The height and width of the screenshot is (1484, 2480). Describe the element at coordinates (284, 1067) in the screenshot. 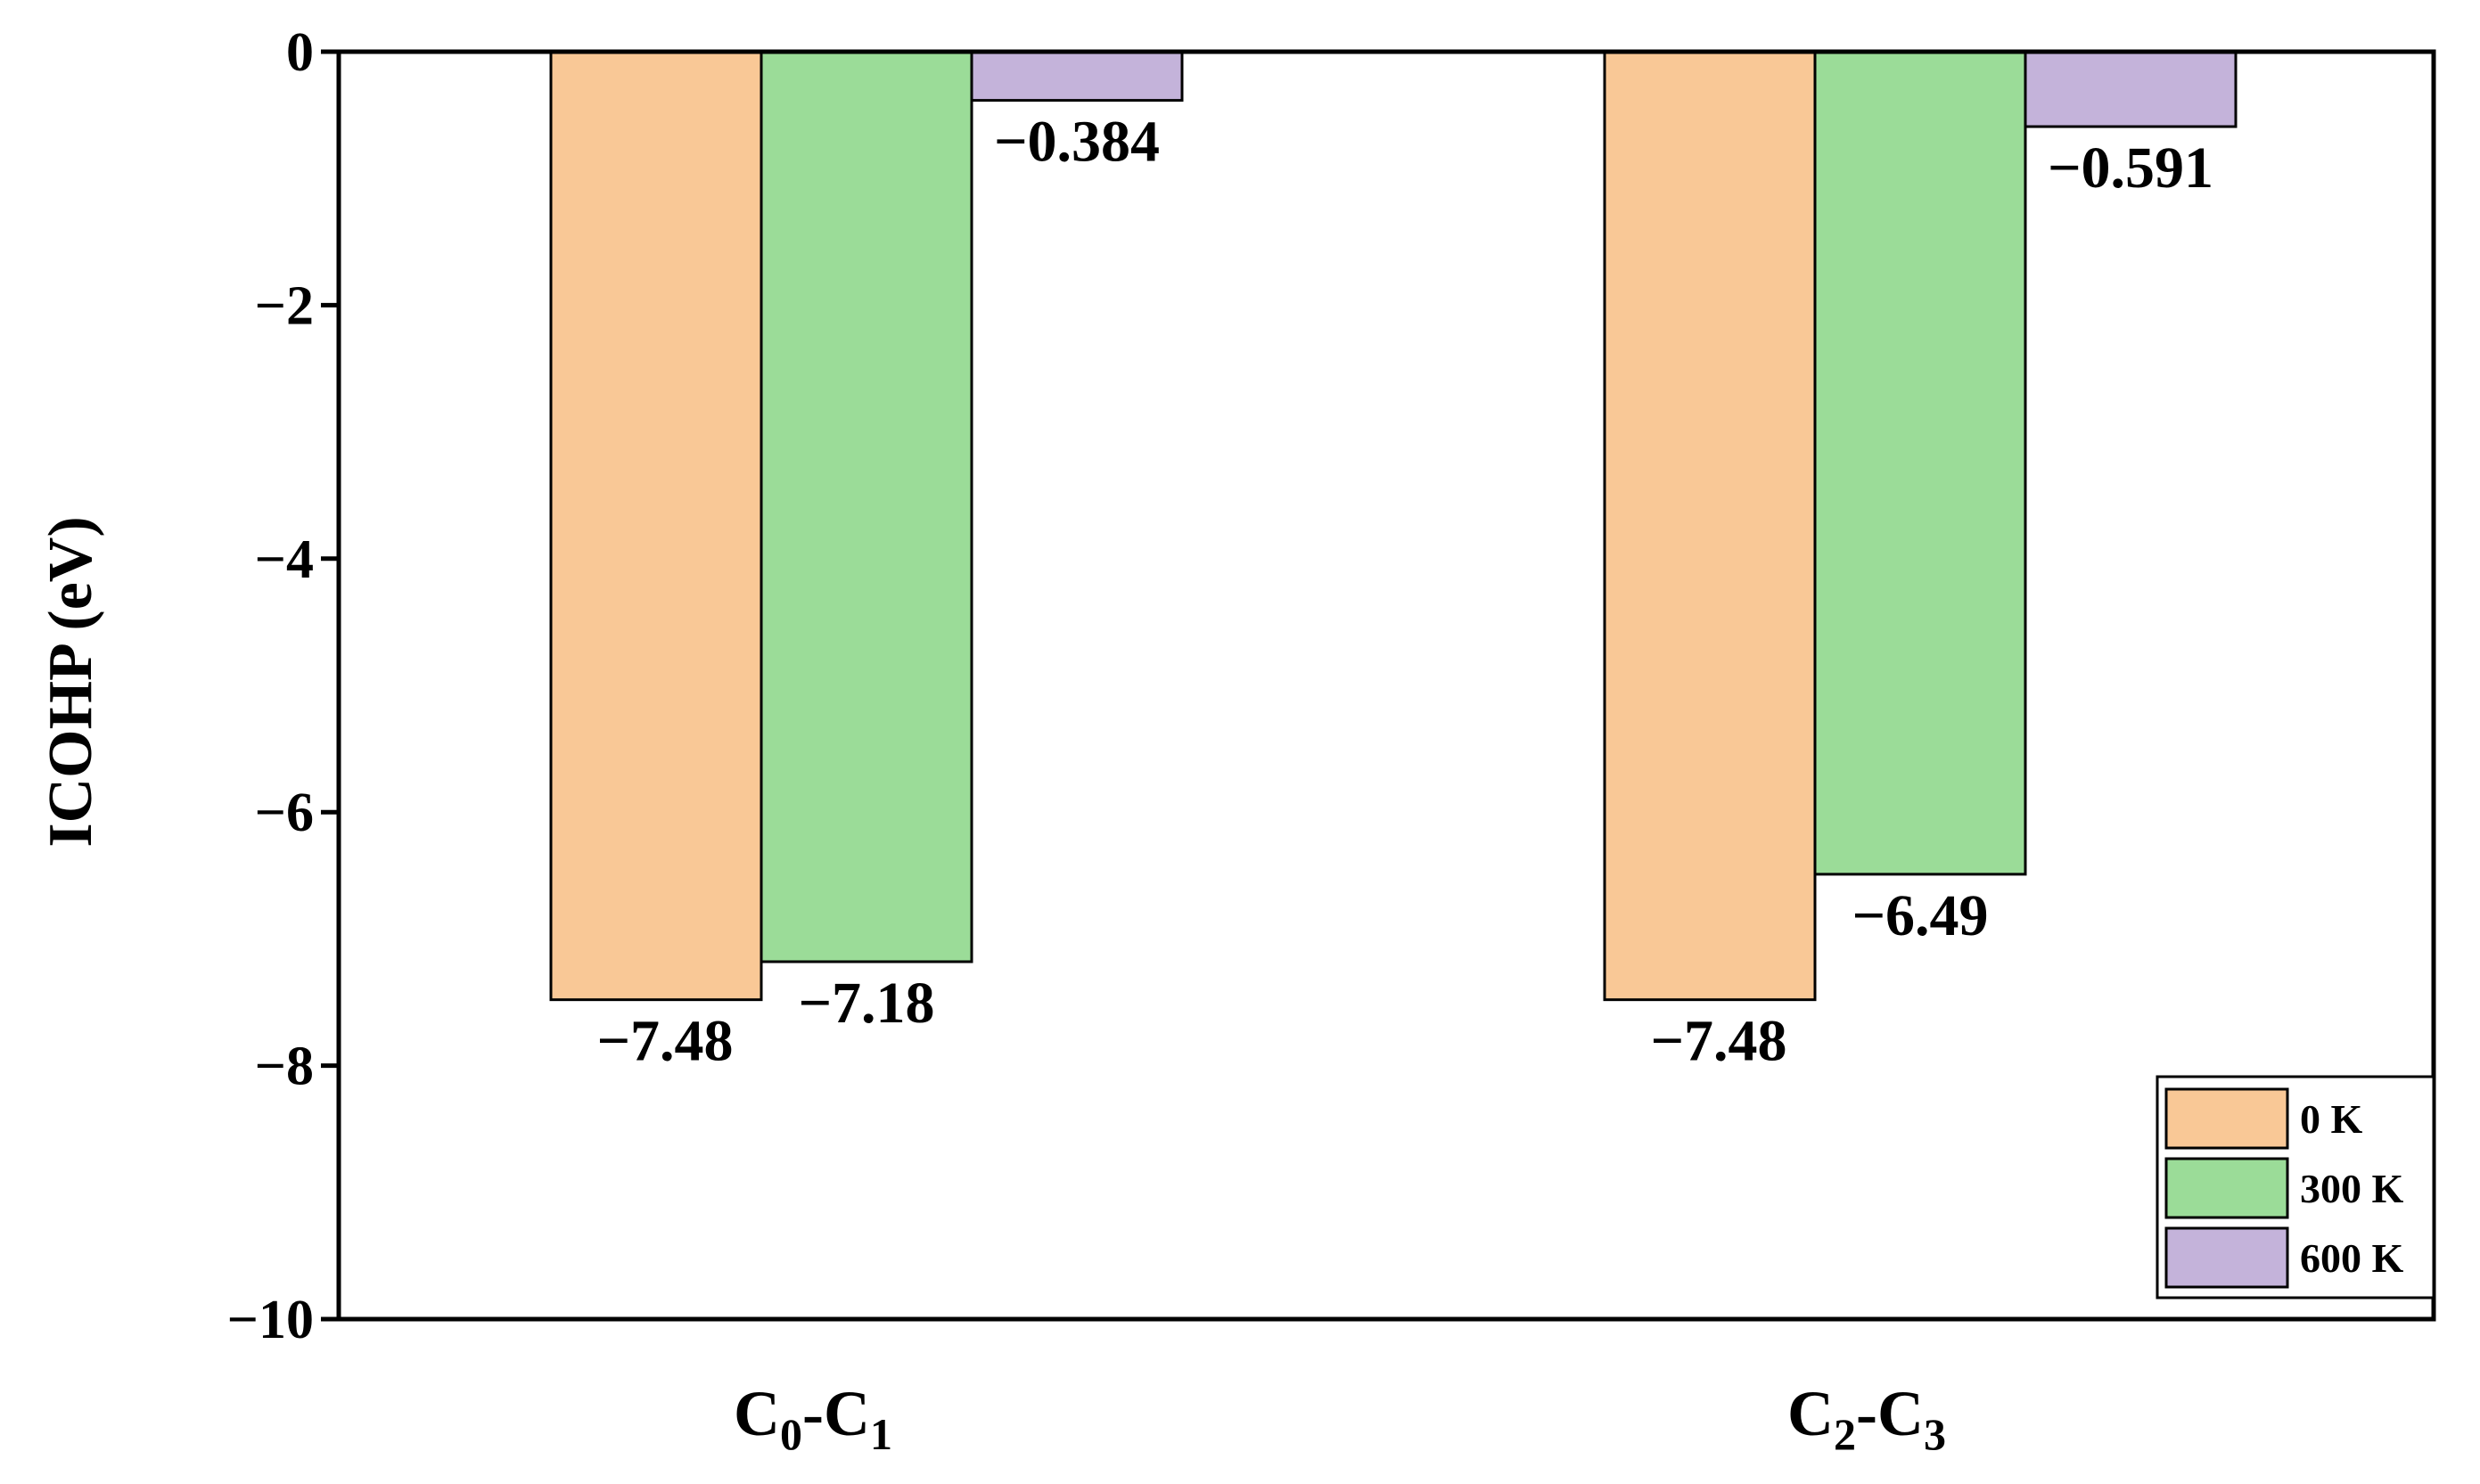

I see `y-tick-label: −8` at that location.